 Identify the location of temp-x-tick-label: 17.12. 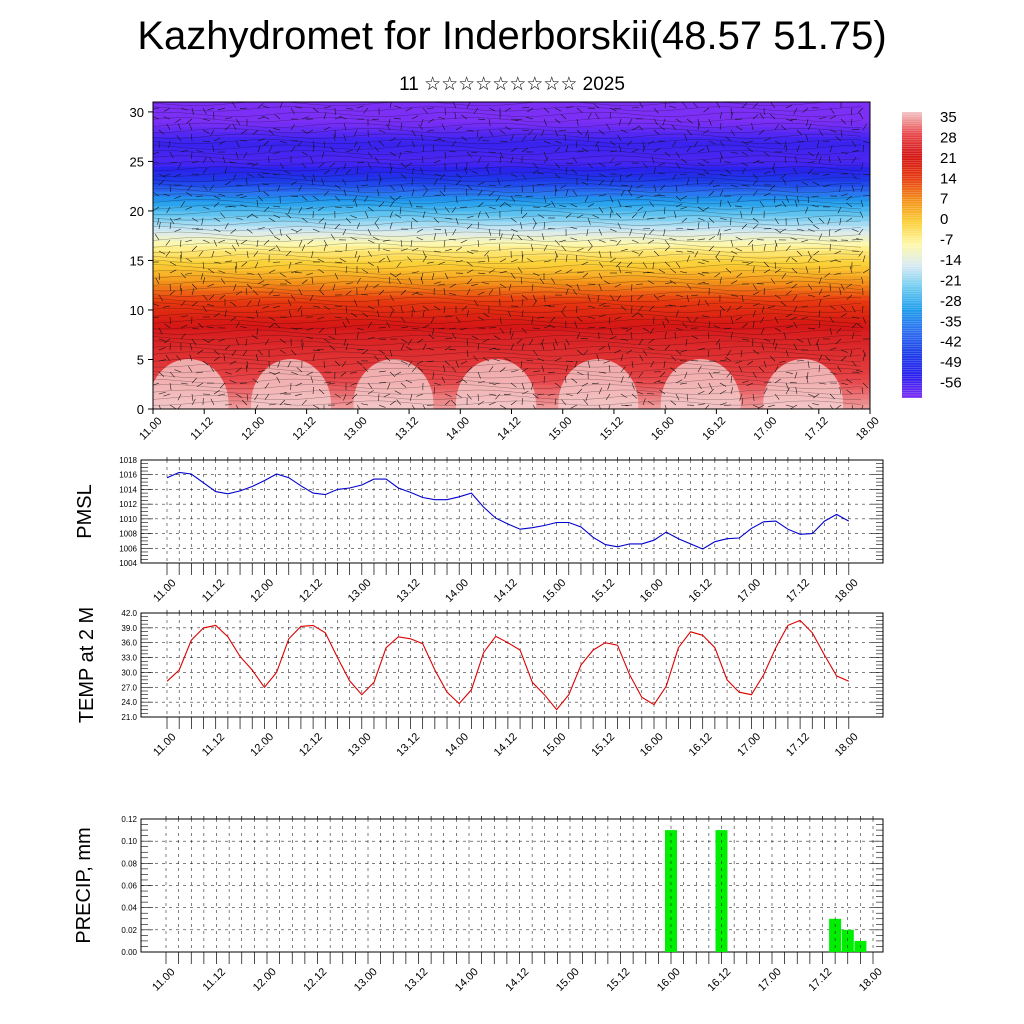
(798, 745).